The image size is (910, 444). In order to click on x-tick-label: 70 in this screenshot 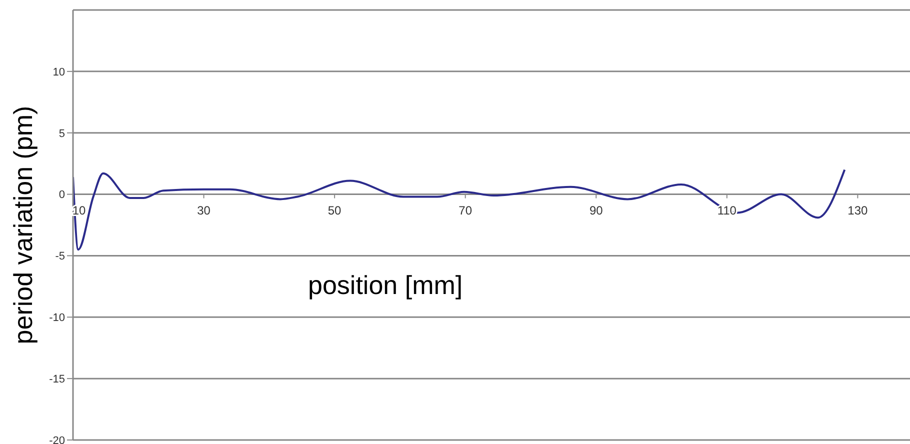, I will do `click(465, 210)`.